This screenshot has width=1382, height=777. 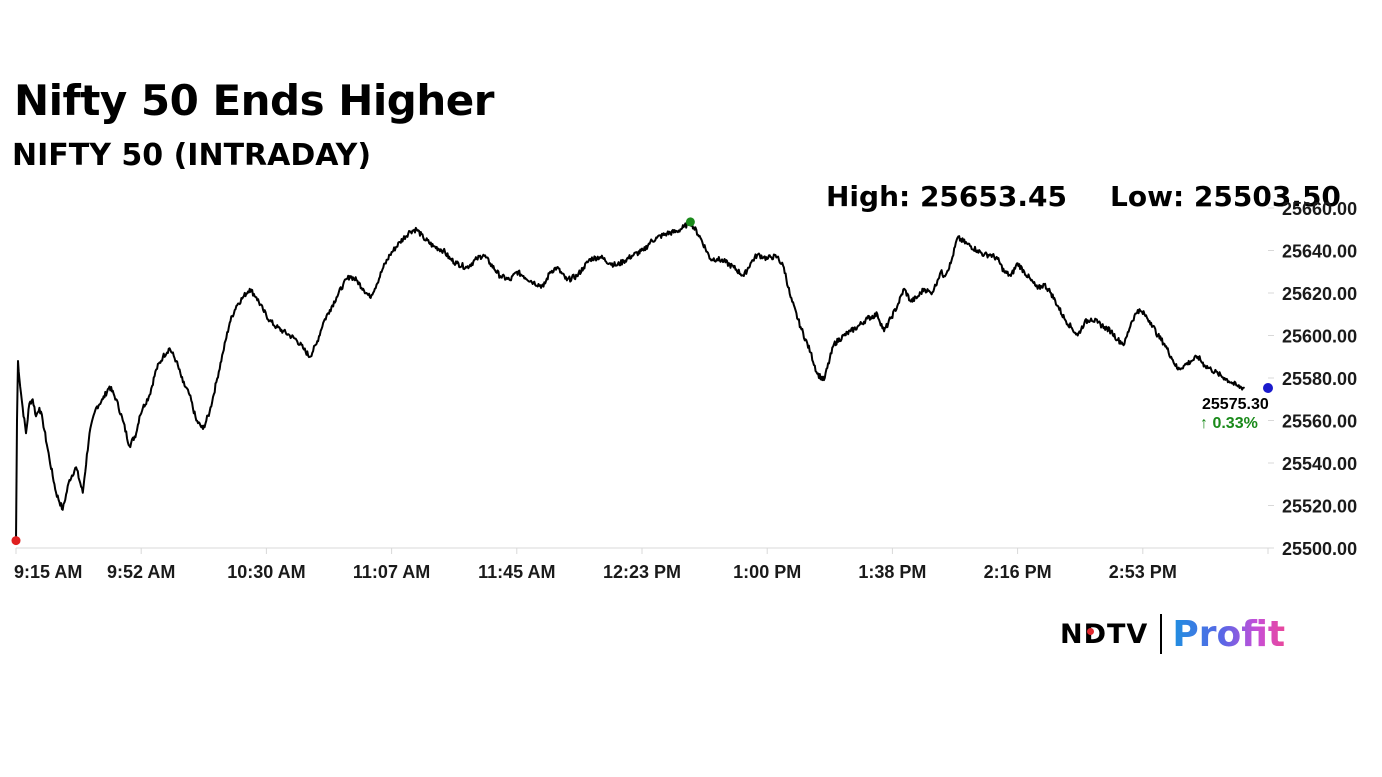 What do you see at coordinates (1090, 631) in the screenshot?
I see `logo-red-dot` at bounding box center [1090, 631].